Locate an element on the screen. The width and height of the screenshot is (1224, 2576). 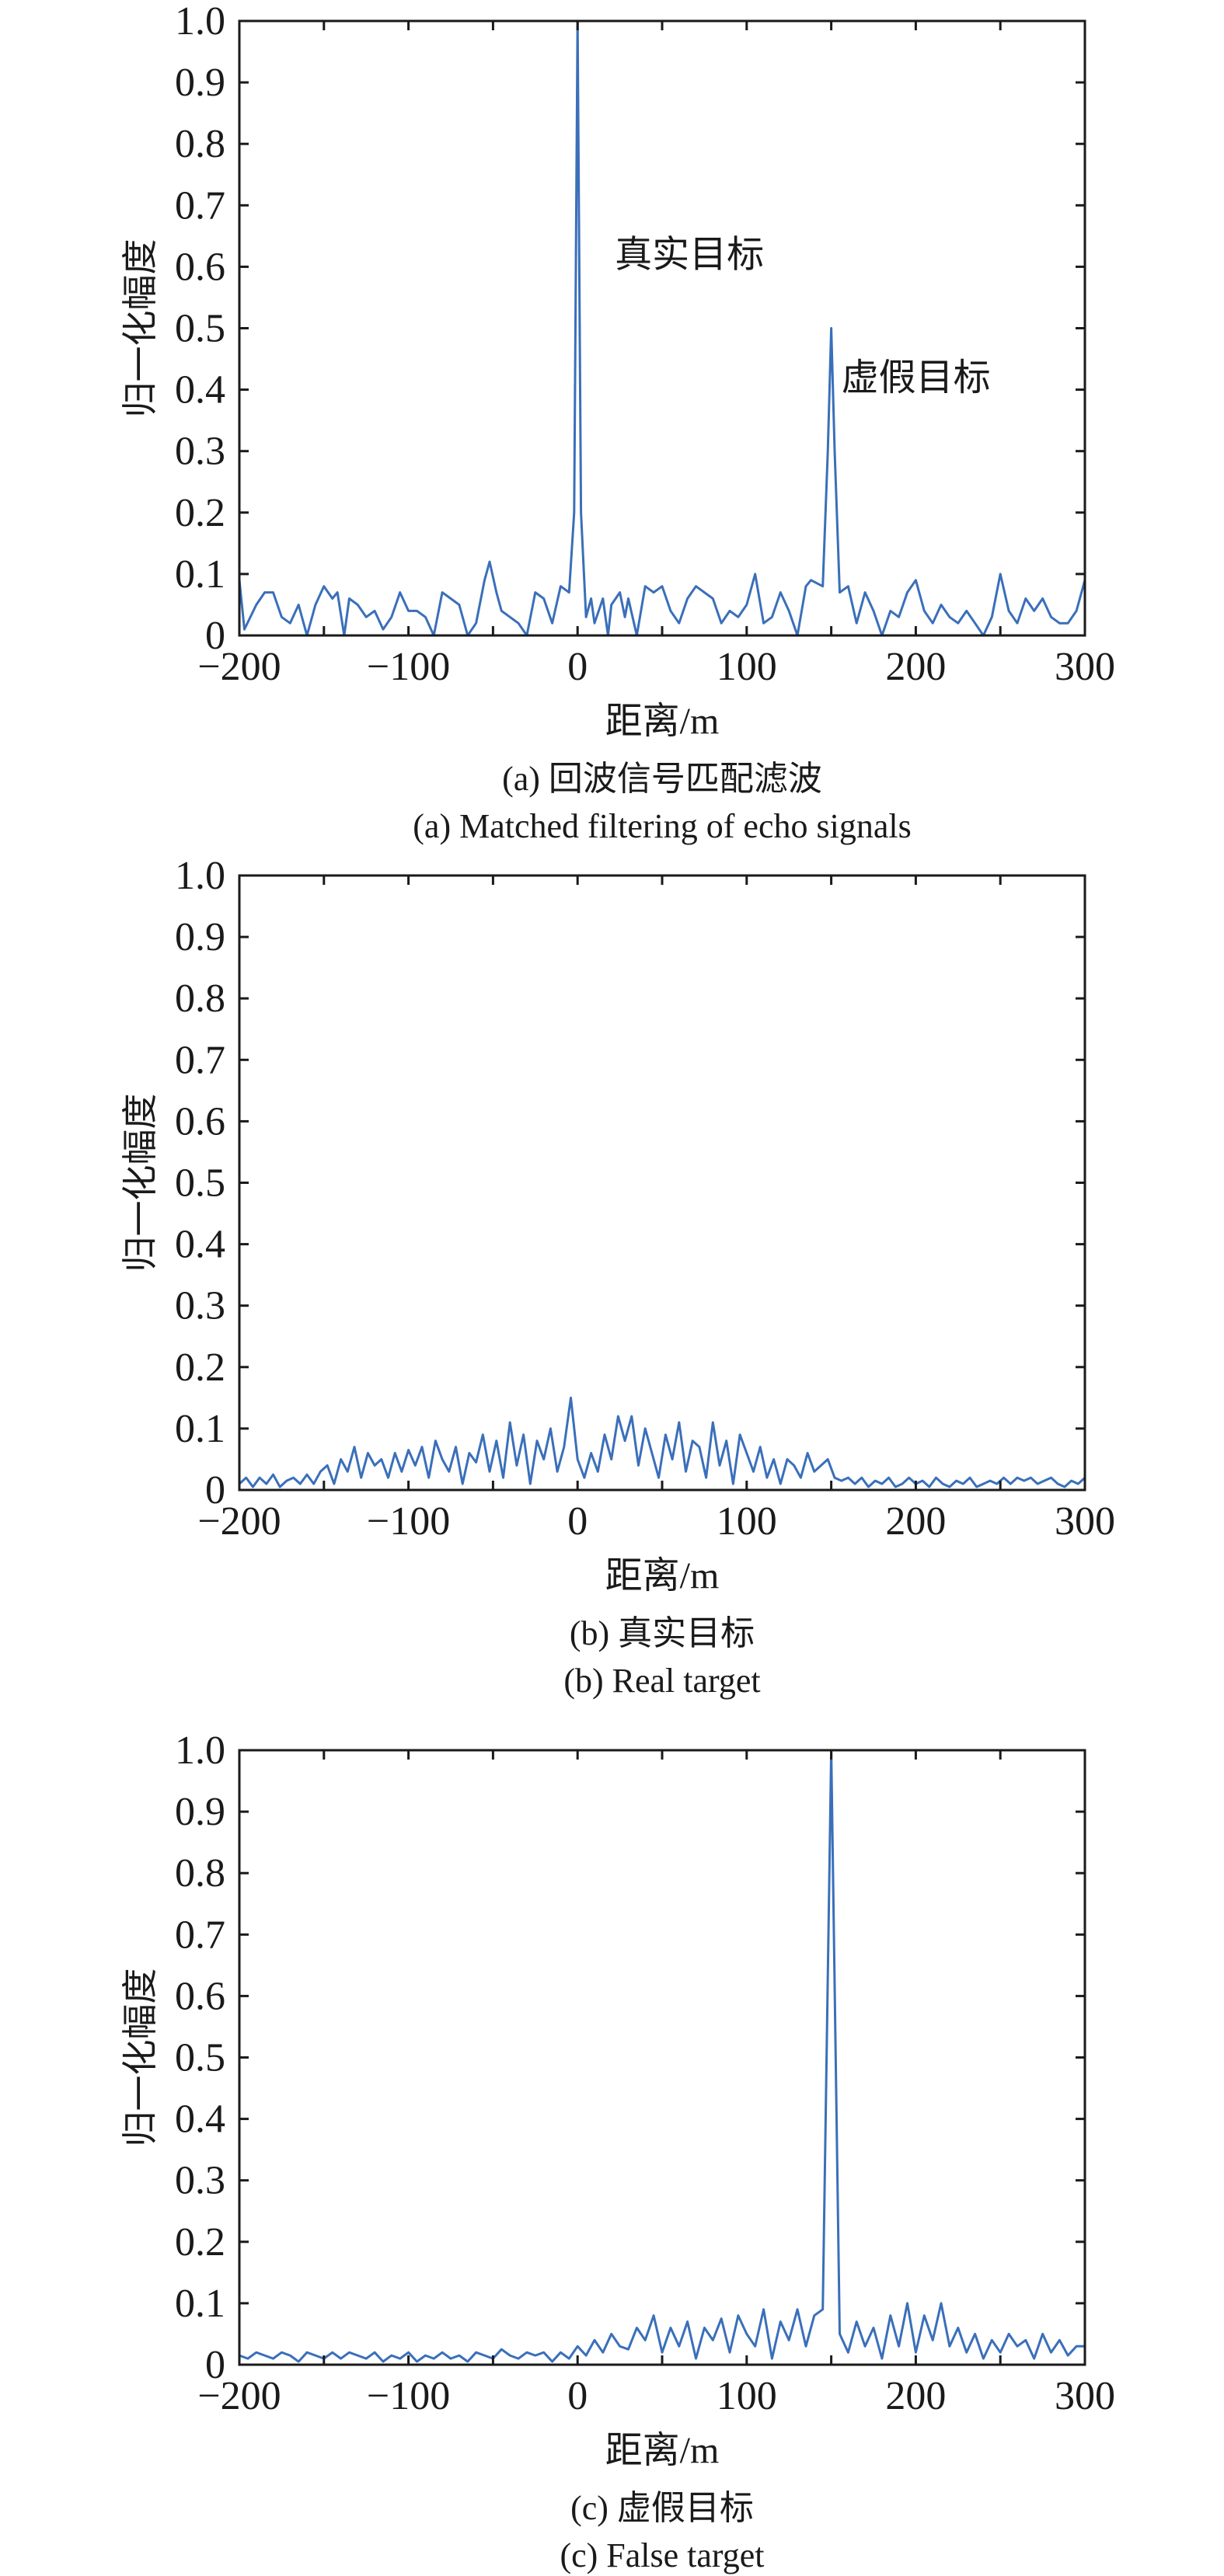
peak-annotation: 虚假目标 is located at coordinates (917, 378).